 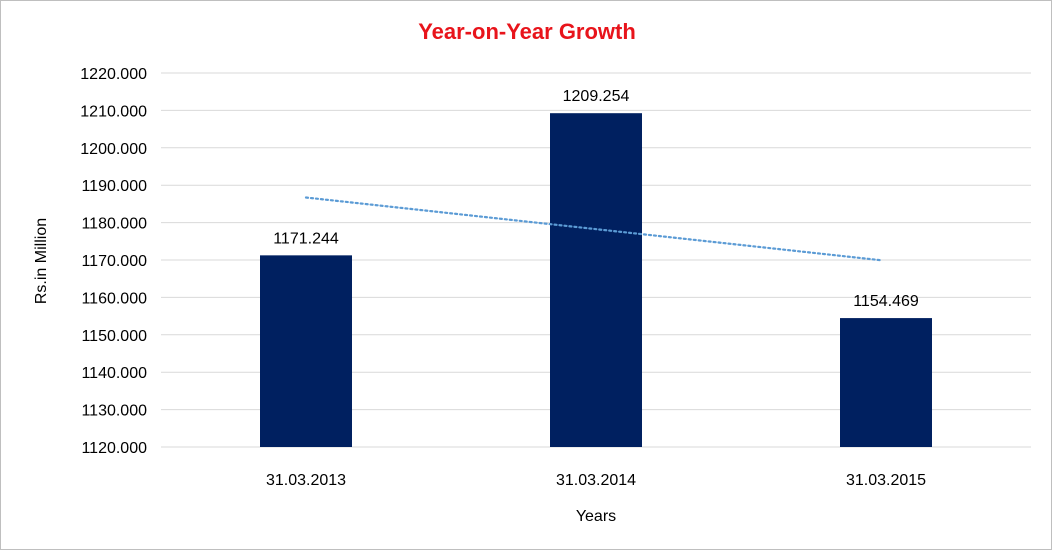 I want to click on y-tick-label: 1170.000, so click(x=114, y=261).